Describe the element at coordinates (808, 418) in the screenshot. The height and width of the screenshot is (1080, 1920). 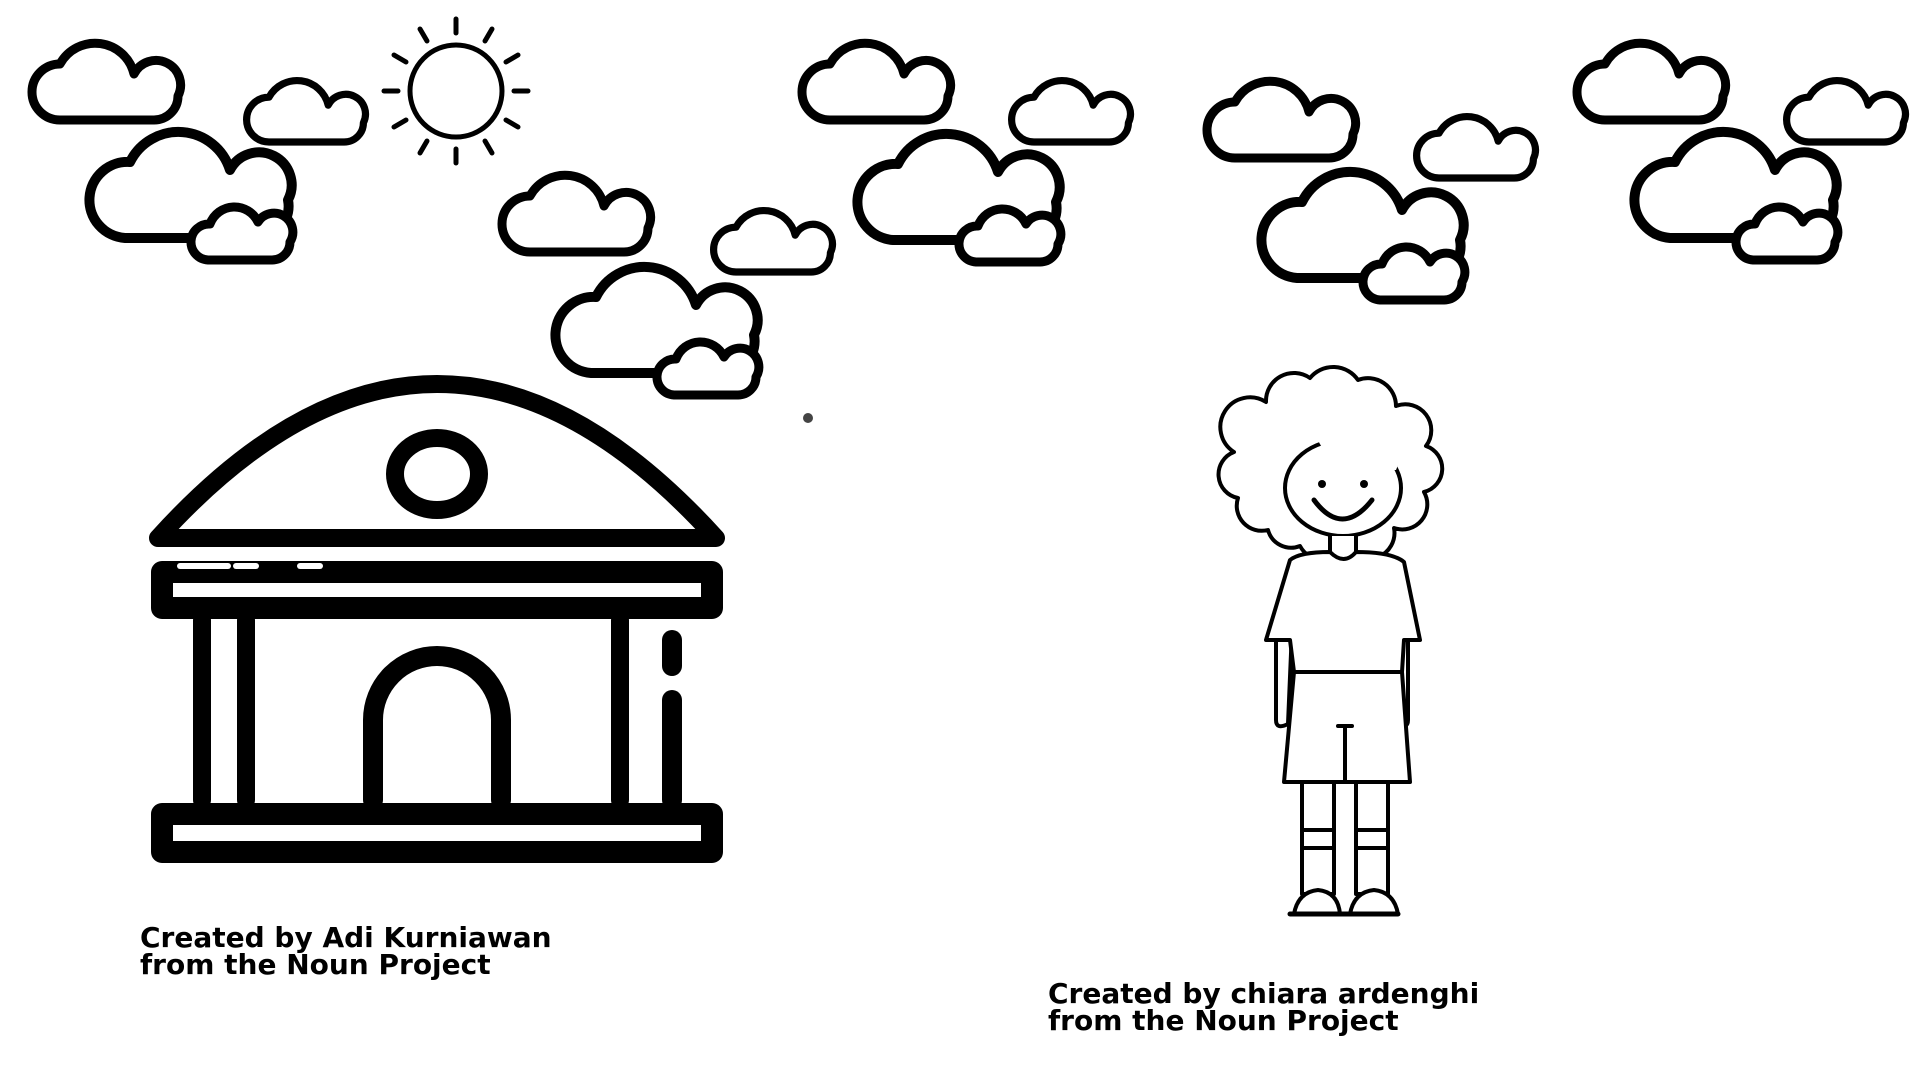
I see `dot-mark` at that location.